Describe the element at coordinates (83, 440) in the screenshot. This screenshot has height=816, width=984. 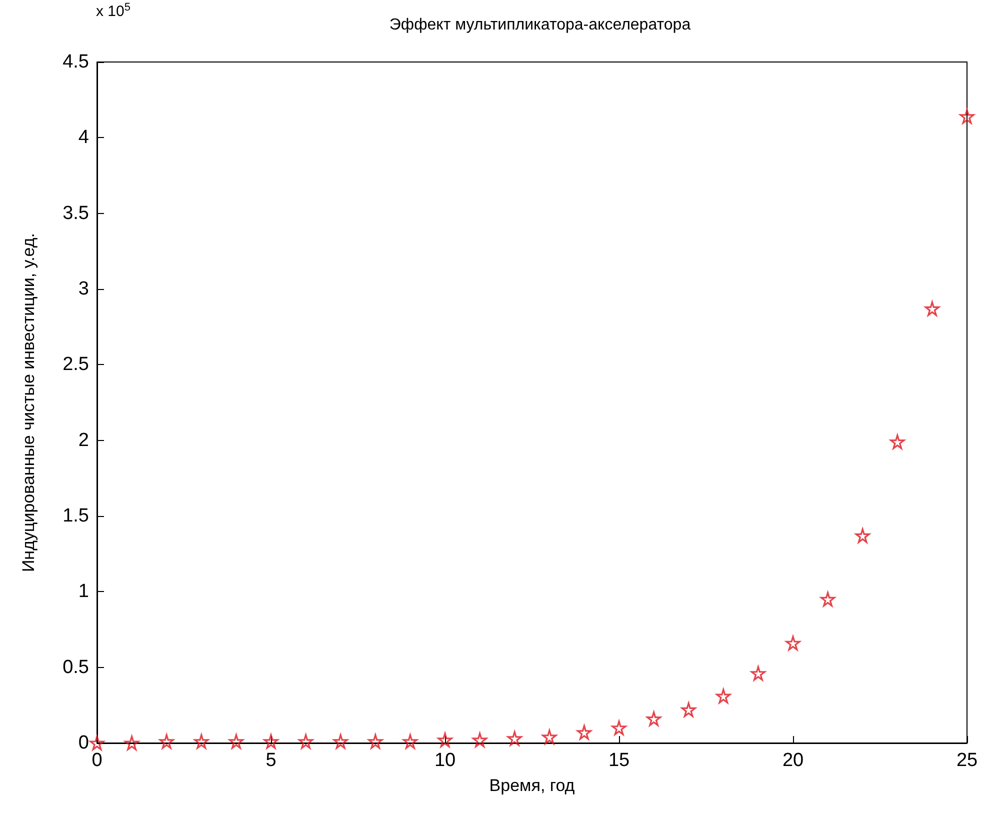
I see `y-tick-label: 2` at that location.